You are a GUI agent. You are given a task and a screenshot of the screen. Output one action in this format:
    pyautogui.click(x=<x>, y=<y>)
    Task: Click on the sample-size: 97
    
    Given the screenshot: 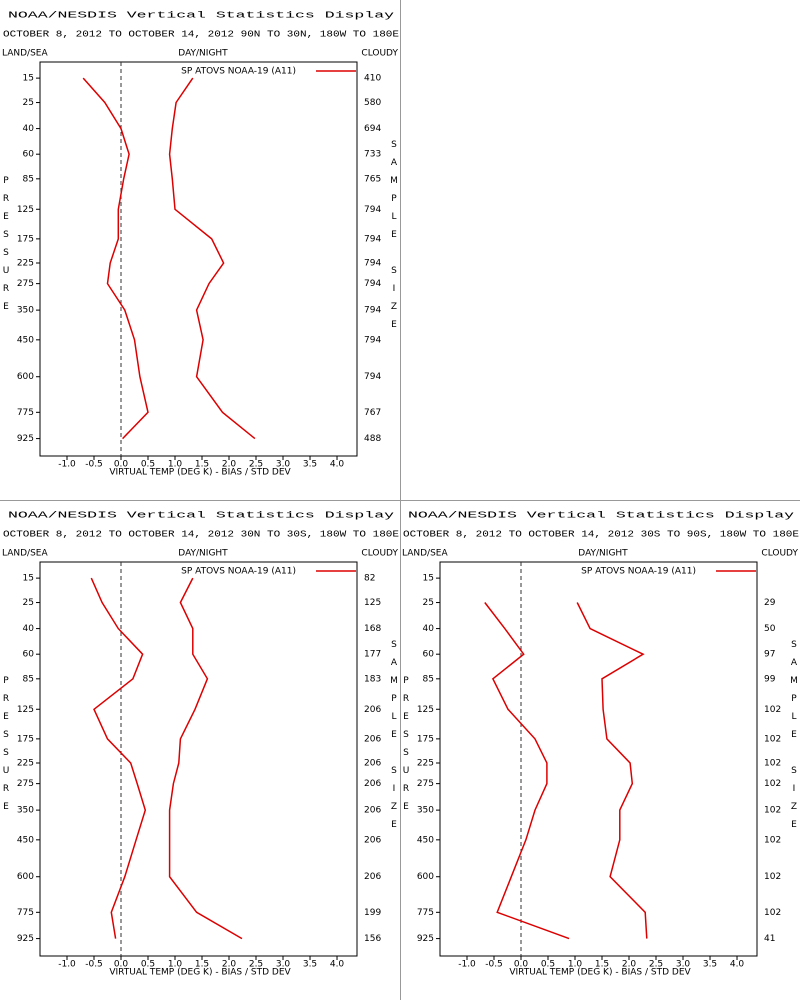 What is the action you would take?
    pyautogui.click(x=769, y=655)
    